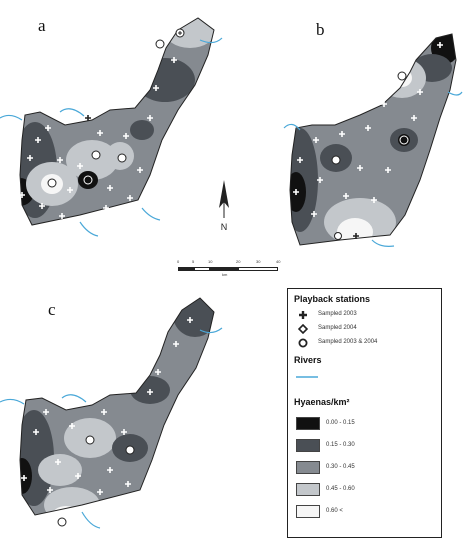 The height and width of the screenshot is (541, 464). Describe the element at coordinates (52, 309) in the screenshot. I see `panel-label-c: c` at that location.